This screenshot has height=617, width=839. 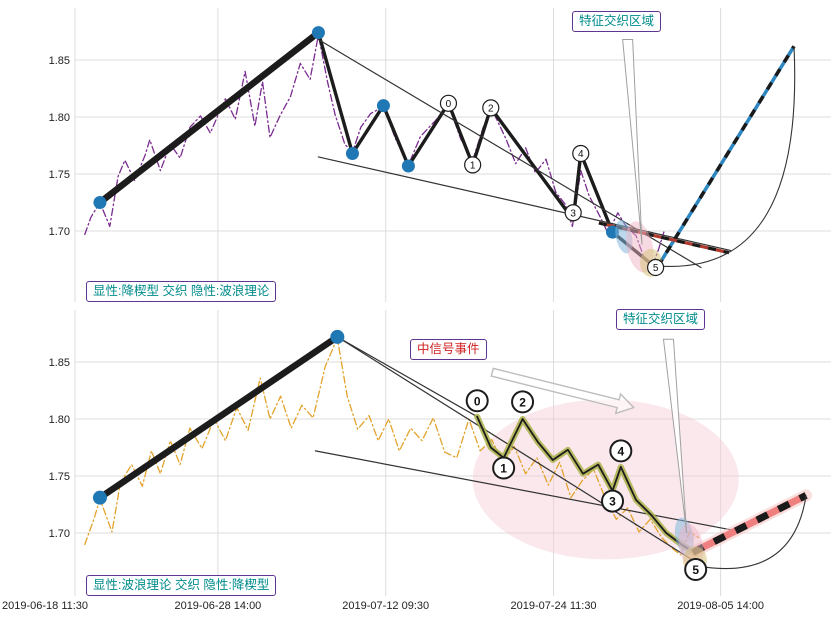 What do you see at coordinates (720, 606) in the screenshot?
I see `x-tick-label: 2019-08-05 14:00` at bounding box center [720, 606].